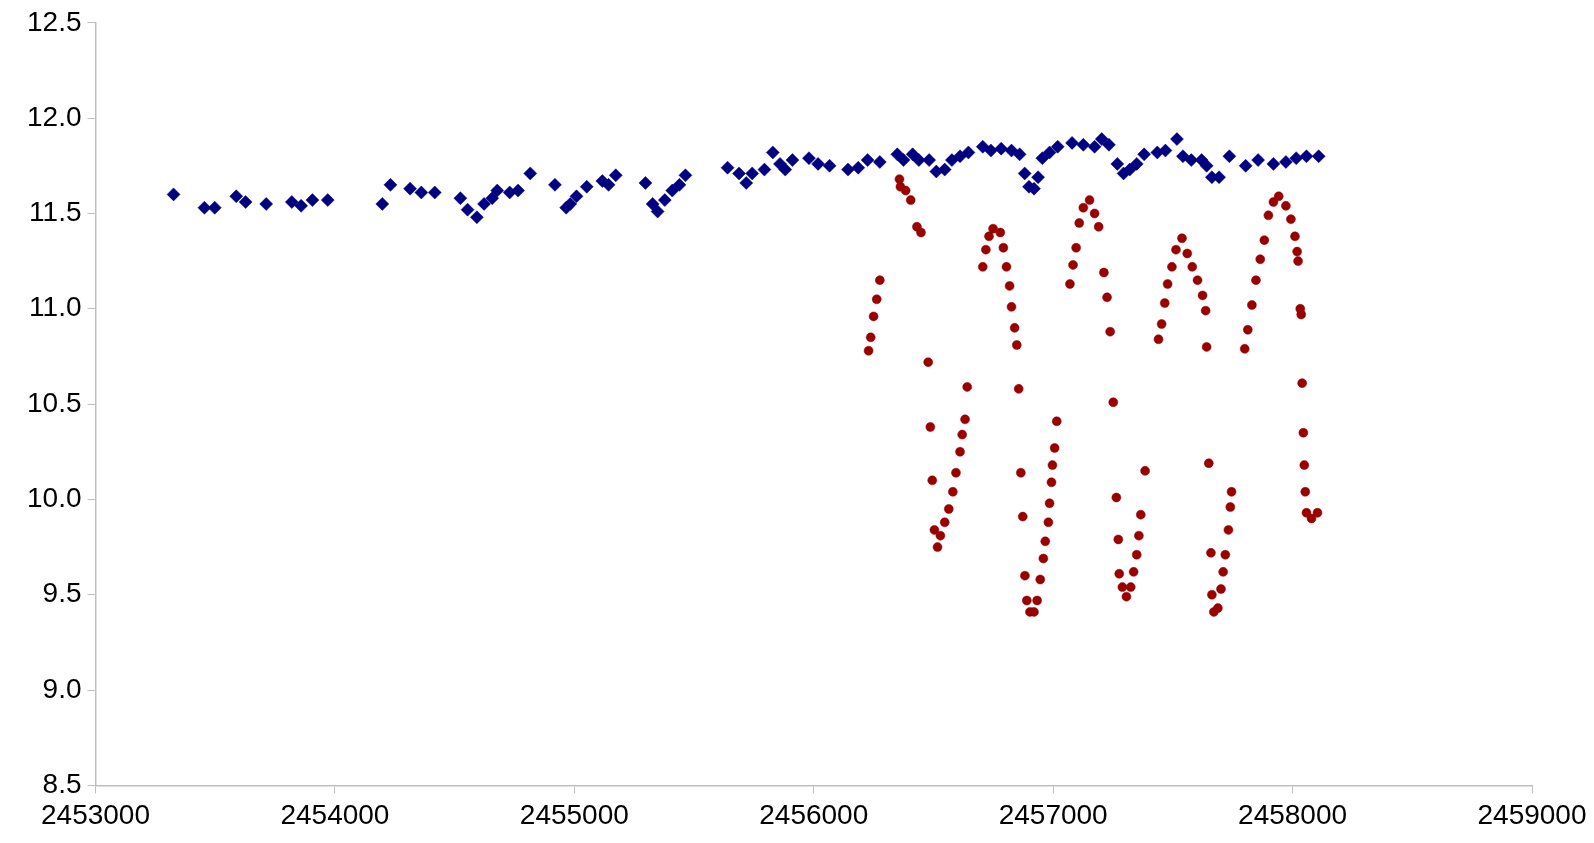  Describe the element at coordinates (335, 814) in the screenshot. I see `x-tick-label: 2454000` at that location.